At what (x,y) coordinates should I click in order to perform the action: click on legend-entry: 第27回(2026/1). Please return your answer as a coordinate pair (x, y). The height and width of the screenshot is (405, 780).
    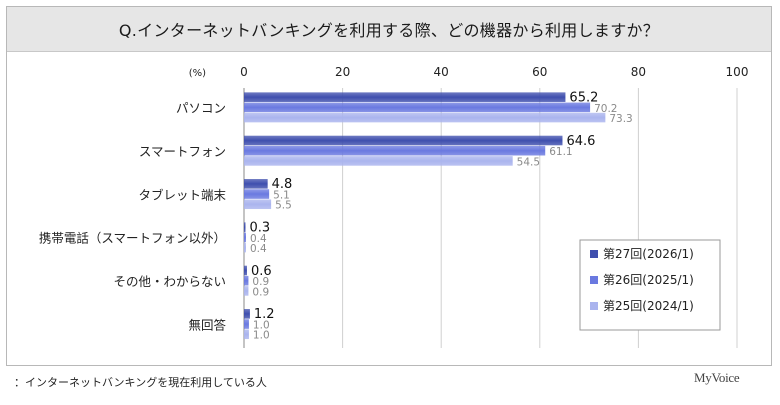
    Looking at the image, I should click on (648, 254).